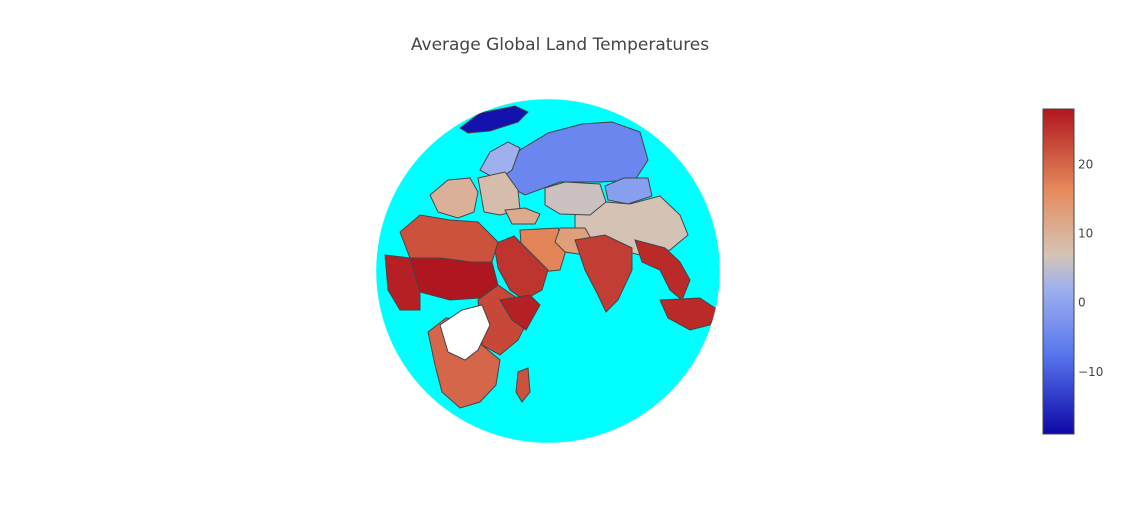 The image size is (1121, 525). Describe the element at coordinates (1058, 271) in the screenshot. I see `colorbar-gradient` at that location.